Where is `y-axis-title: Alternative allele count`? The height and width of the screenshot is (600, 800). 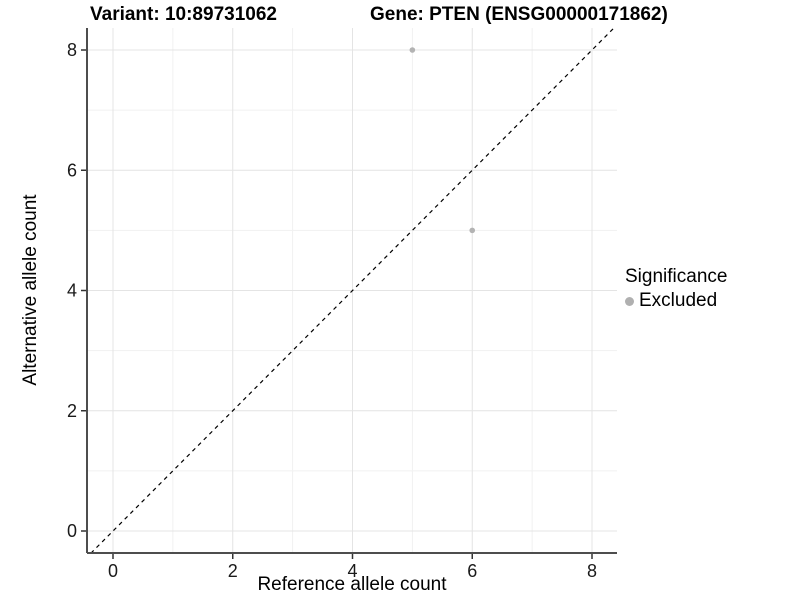 y-axis-title: Alternative allele count is located at coordinates (30, 290).